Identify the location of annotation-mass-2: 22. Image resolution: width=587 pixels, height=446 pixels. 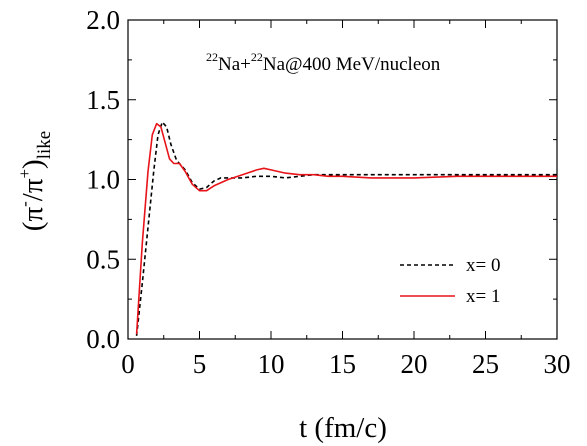
(257, 57).